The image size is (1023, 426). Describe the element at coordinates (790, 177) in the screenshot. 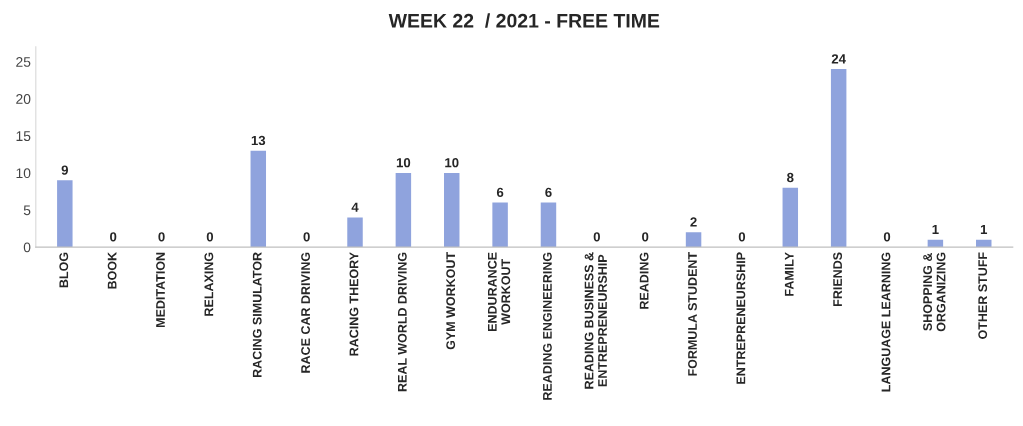

I see `data-label: 8` at that location.